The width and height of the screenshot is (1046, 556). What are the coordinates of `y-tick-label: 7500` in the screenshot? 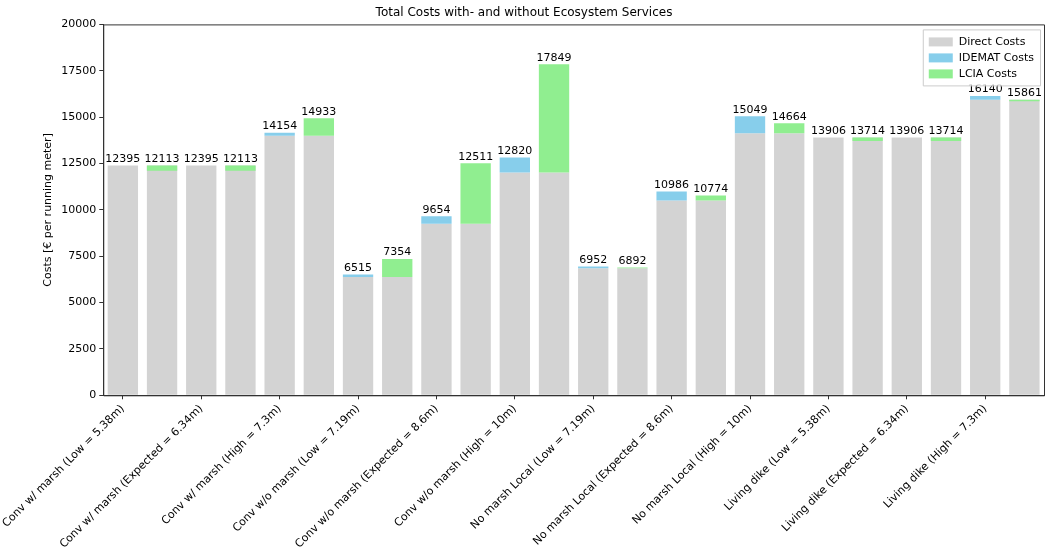 It's located at (82, 256).